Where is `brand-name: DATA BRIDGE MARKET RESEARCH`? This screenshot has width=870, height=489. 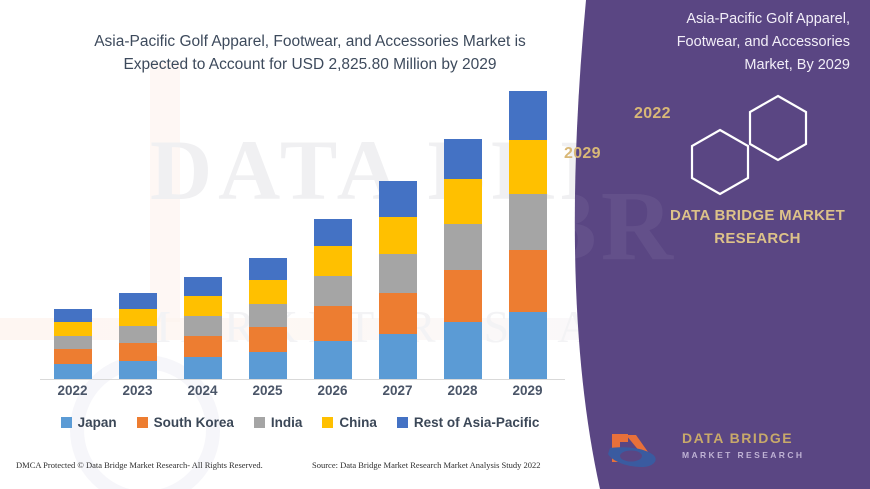
brand-name: DATA BRIDGE MARKET RESEARCH is located at coordinates (757, 227).